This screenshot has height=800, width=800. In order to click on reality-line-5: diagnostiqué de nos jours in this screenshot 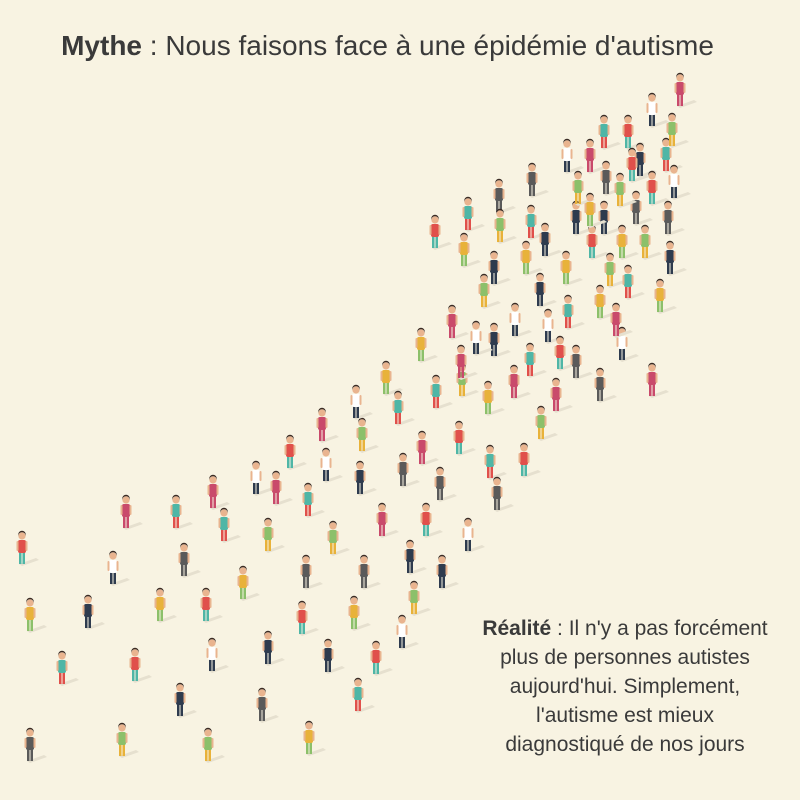, I will do `click(625, 744)`.